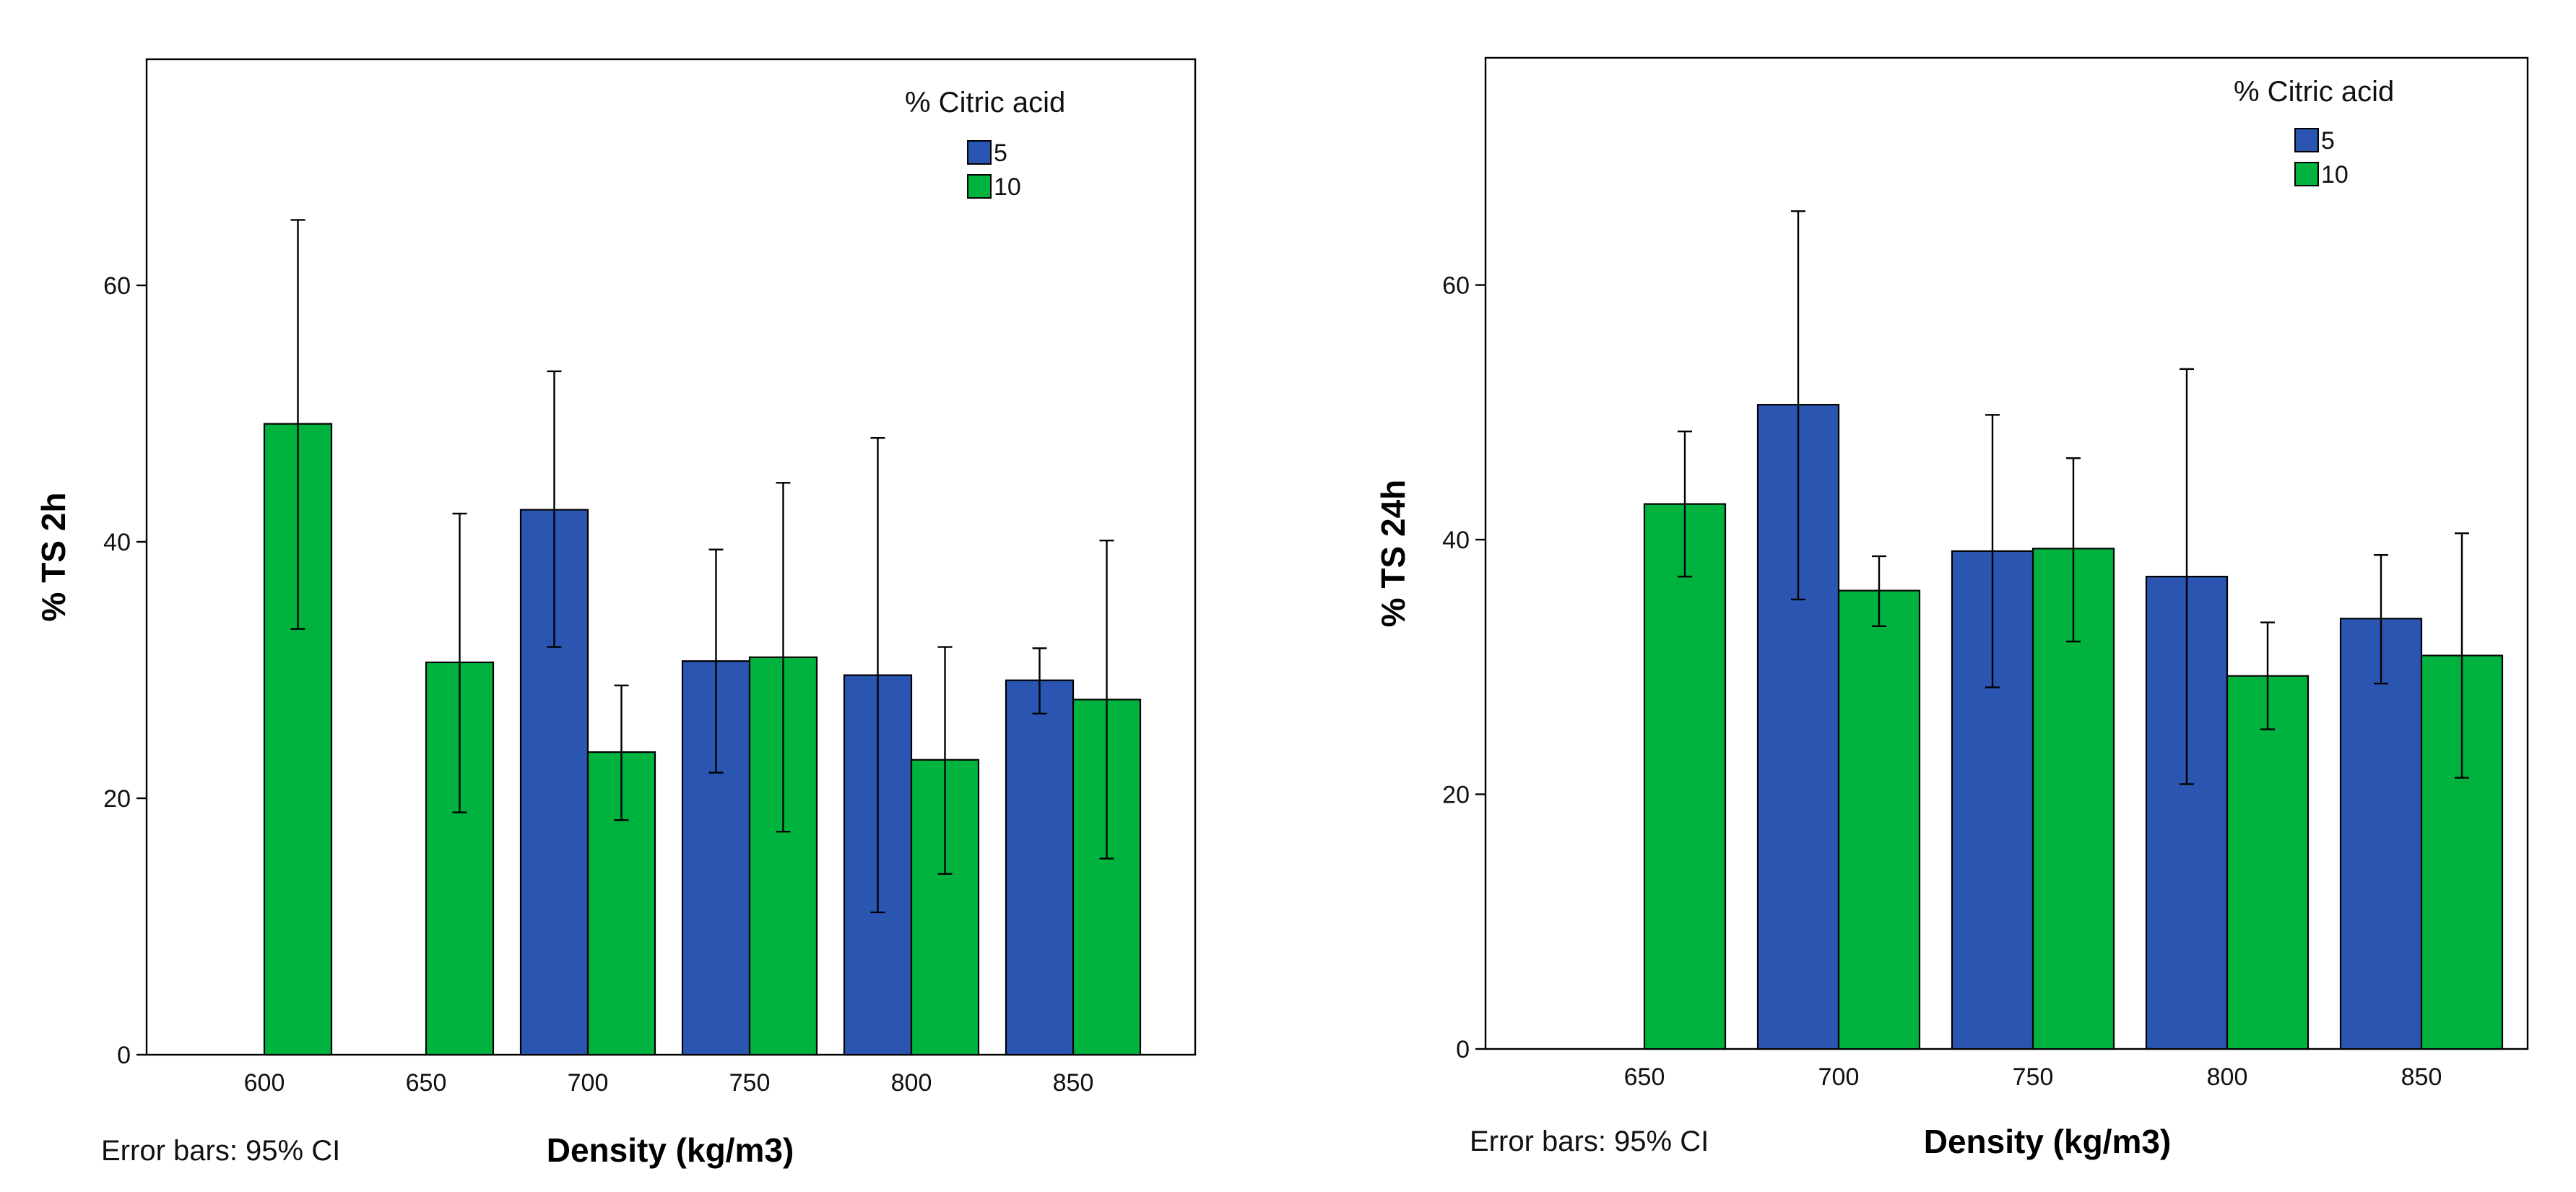  What do you see at coordinates (264, 1083) in the screenshot?
I see `x-tick-label: 600` at bounding box center [264, 1083].